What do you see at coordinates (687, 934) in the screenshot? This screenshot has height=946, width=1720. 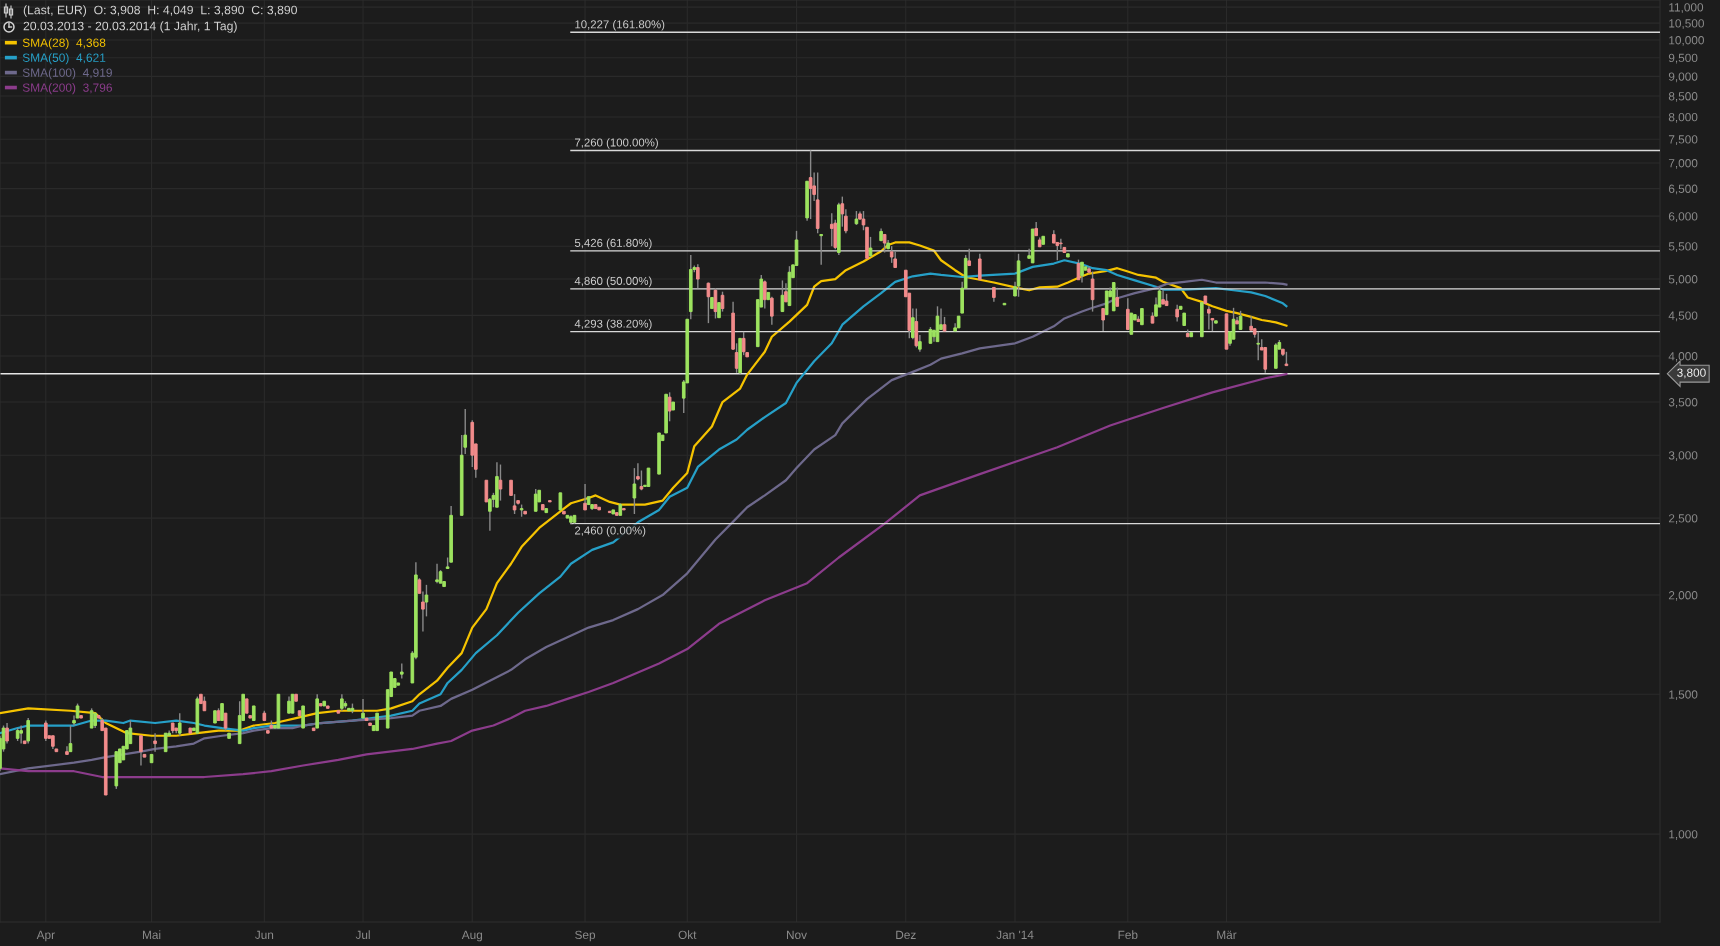 I see `x-tick-label: Okt` at bounding box center [687, 934].